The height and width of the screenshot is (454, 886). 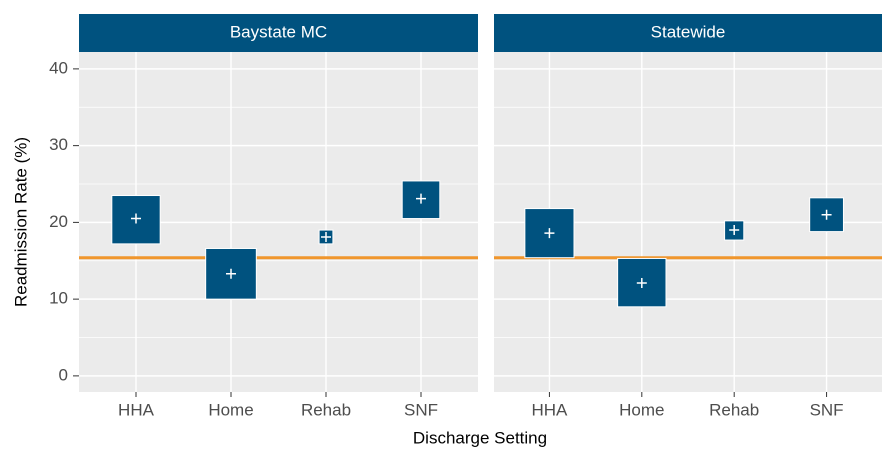 What do you see at coordinates (58, 67) in the screenshot?
I see `y-tick-label: 40` at bounding box center [58, 67].